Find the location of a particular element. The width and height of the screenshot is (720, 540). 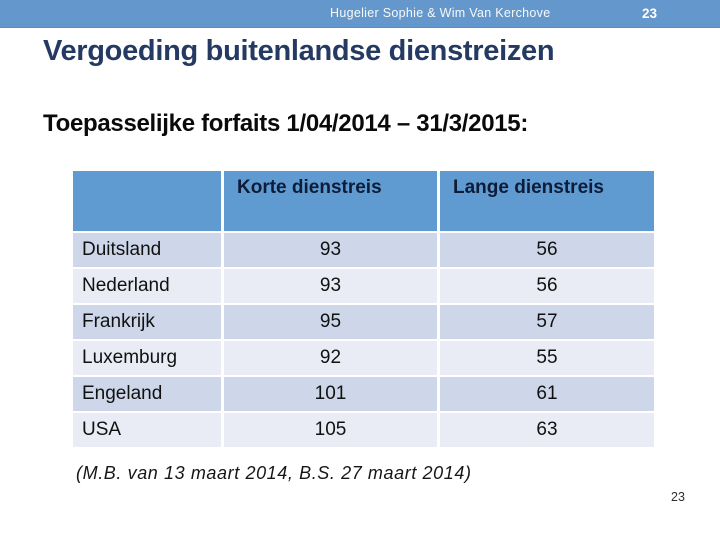

country-cell: Engeland is located at coordinates (147, 394).